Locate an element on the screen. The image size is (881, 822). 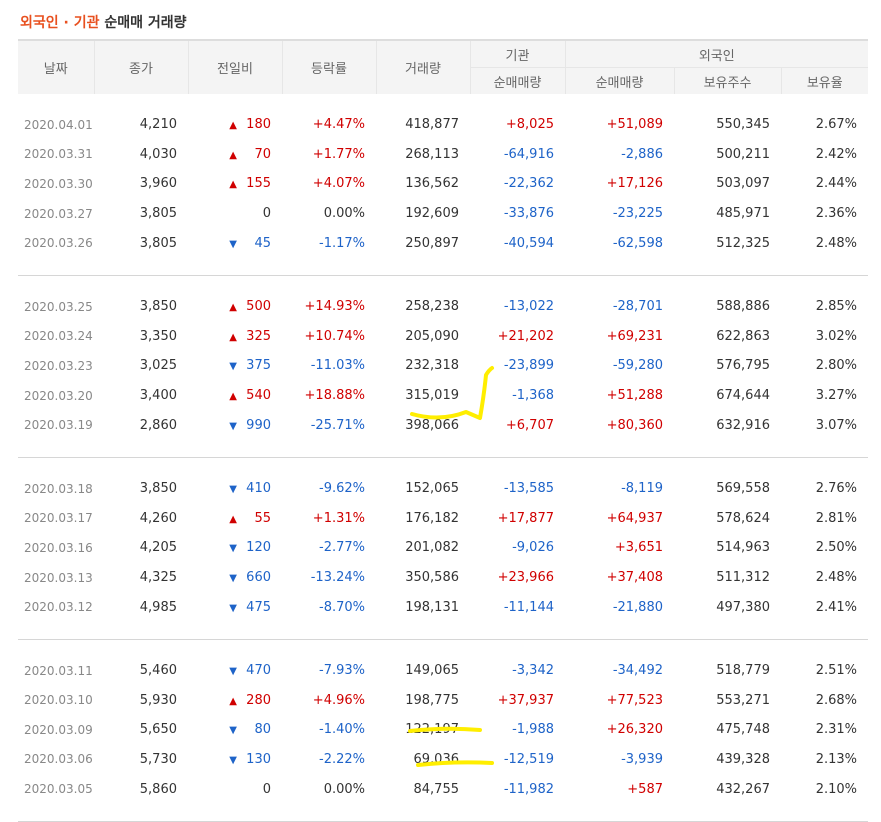
cell-inst-net: -23,899 is located at coordinates (528, 366).